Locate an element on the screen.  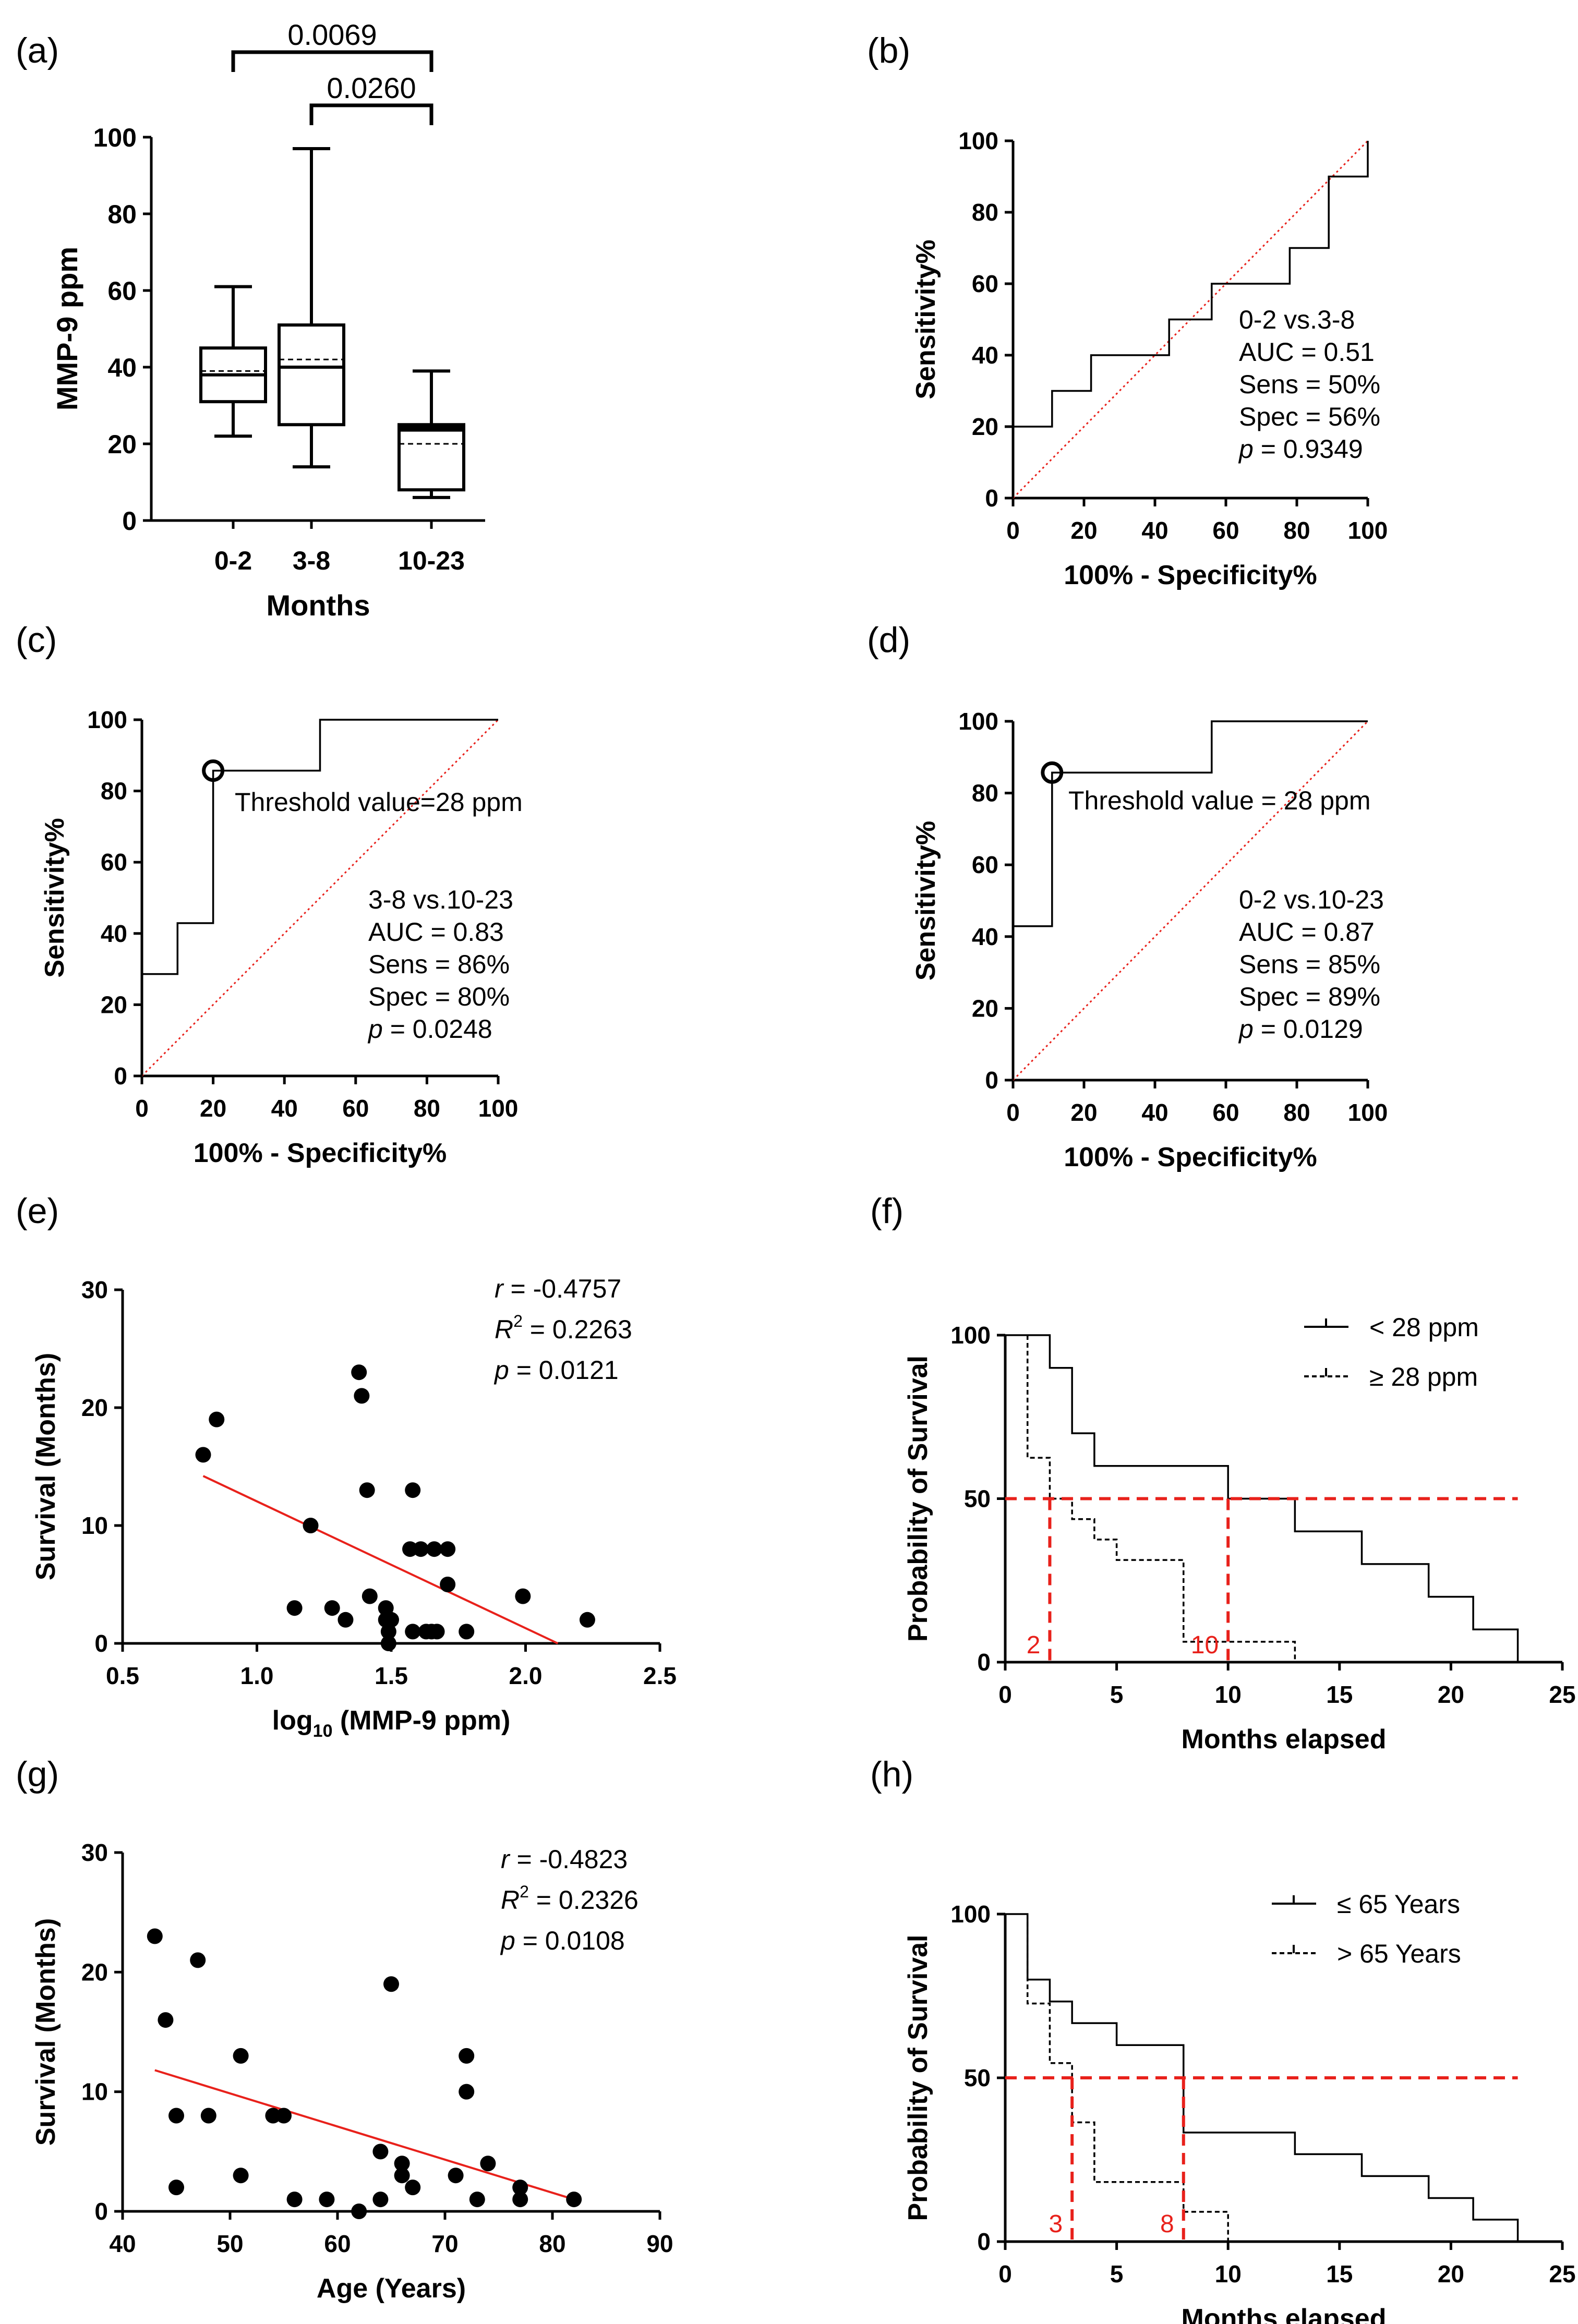
stat-line: 0-2 vs.10-23 is located at coordinates (1311, 899).